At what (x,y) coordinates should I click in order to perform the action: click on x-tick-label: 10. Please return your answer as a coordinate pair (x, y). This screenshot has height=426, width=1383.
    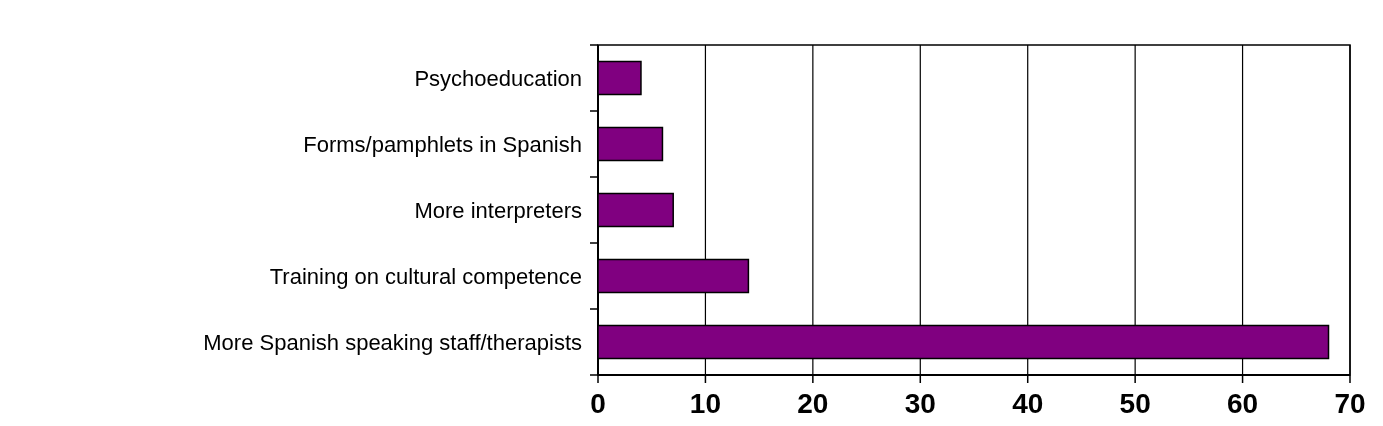
    Looking at the image, I should click on (705, 403).